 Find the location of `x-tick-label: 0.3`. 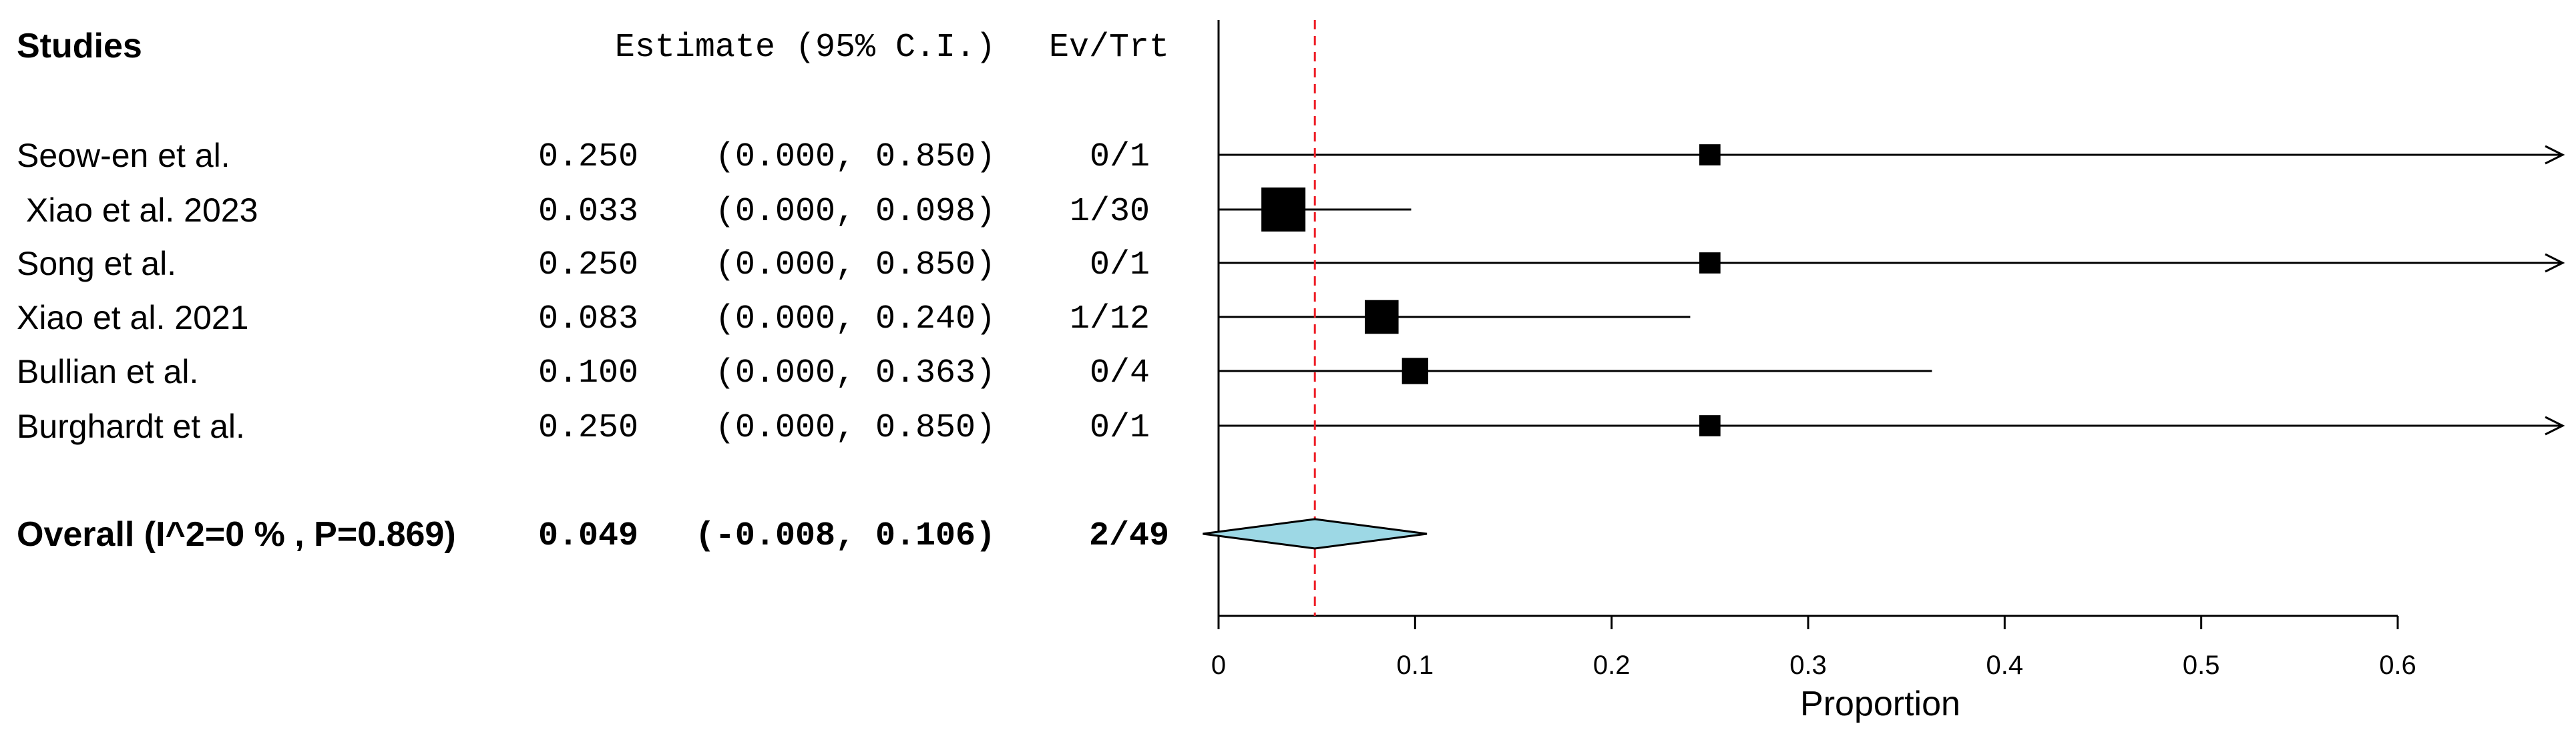

x-tick-label: 0.3 is located at coordinates (1808, 665).